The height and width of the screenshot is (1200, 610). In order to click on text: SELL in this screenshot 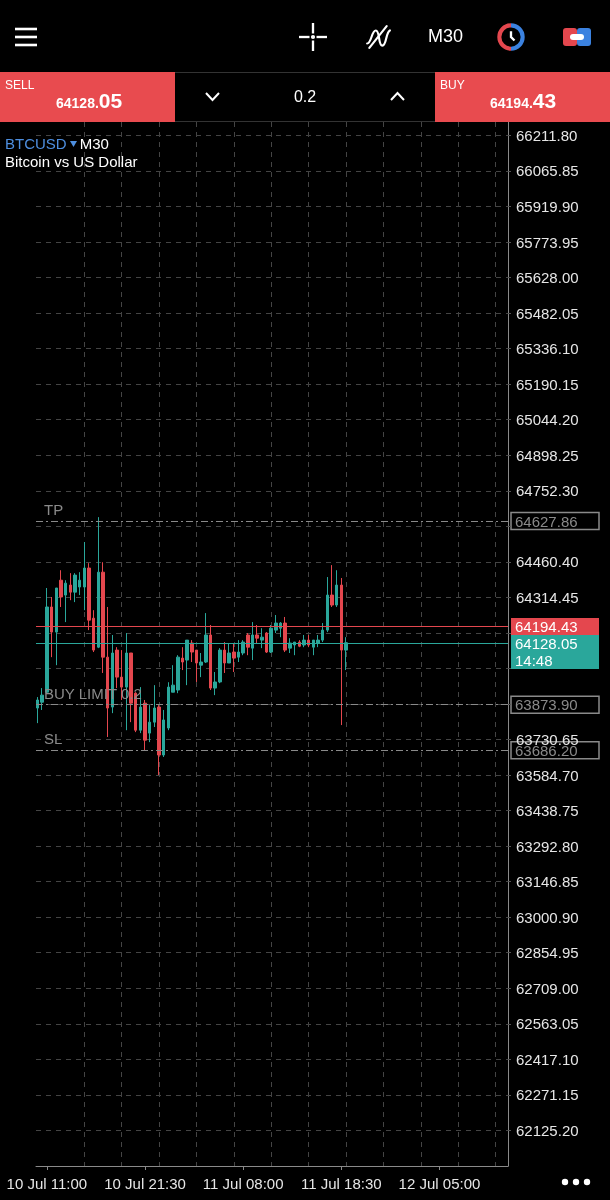, I will do `click(20, 85)`.